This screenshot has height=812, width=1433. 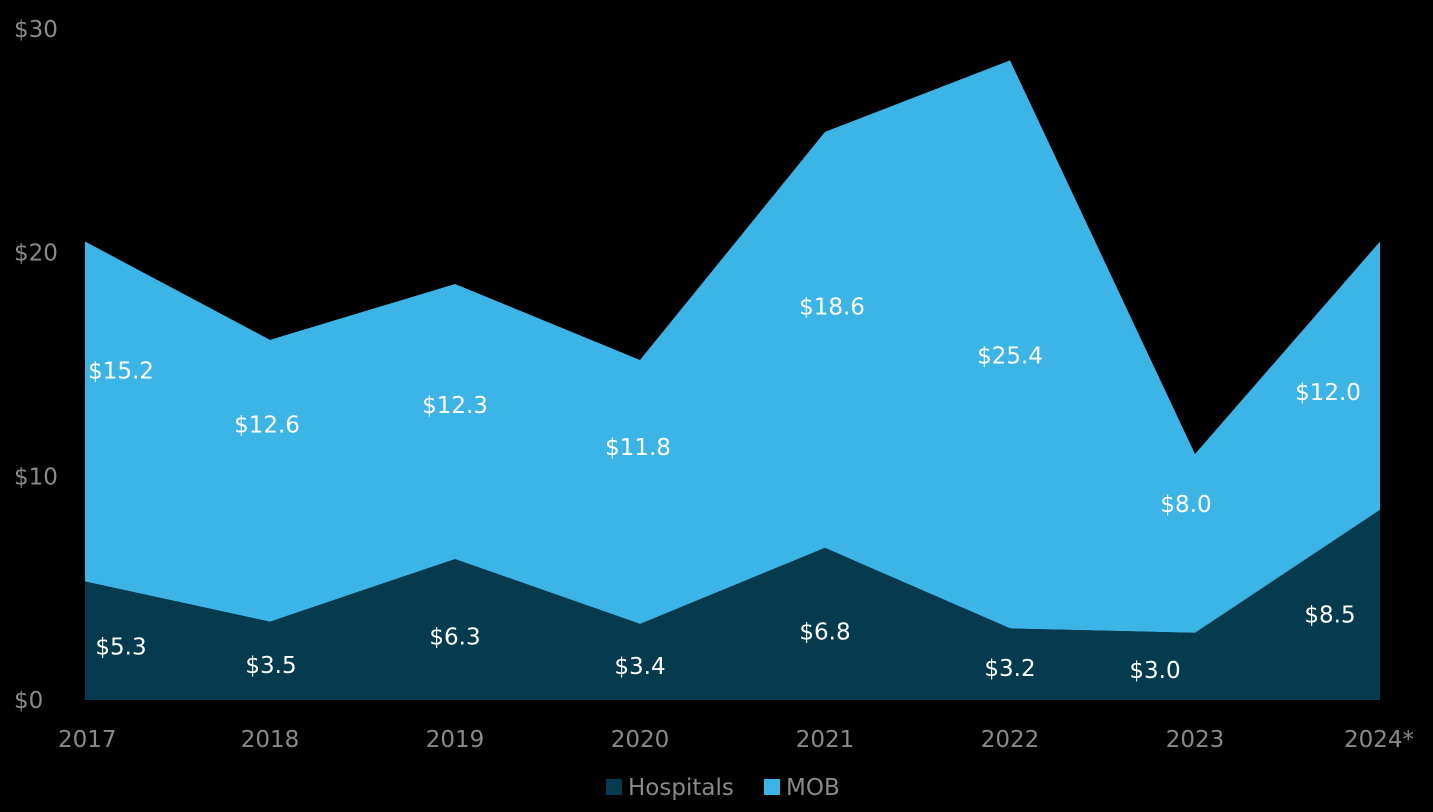 What do you see at coordinates (36, 365) in the screenshot?
I see `y-axis: $0 $10 $20 $30` at bounding box center [36, 365].